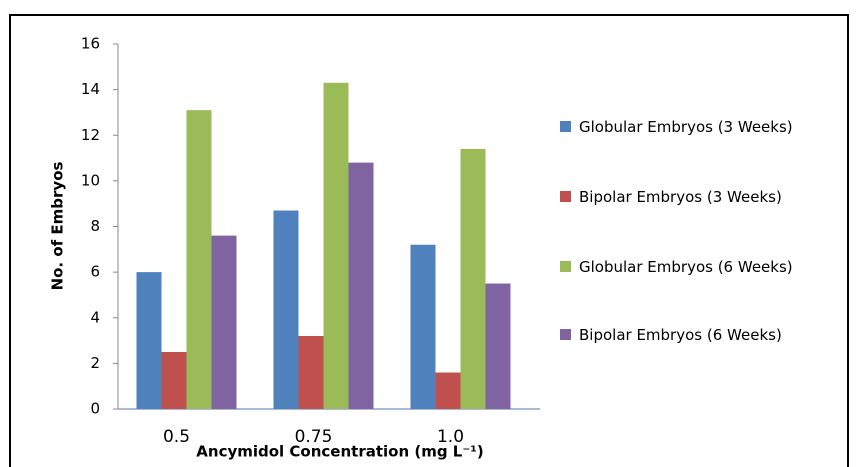  What do you see at coordinates (95, 226) in the screenshot?
I see `y-tick-label: 8` at bounding box center [95, 226].